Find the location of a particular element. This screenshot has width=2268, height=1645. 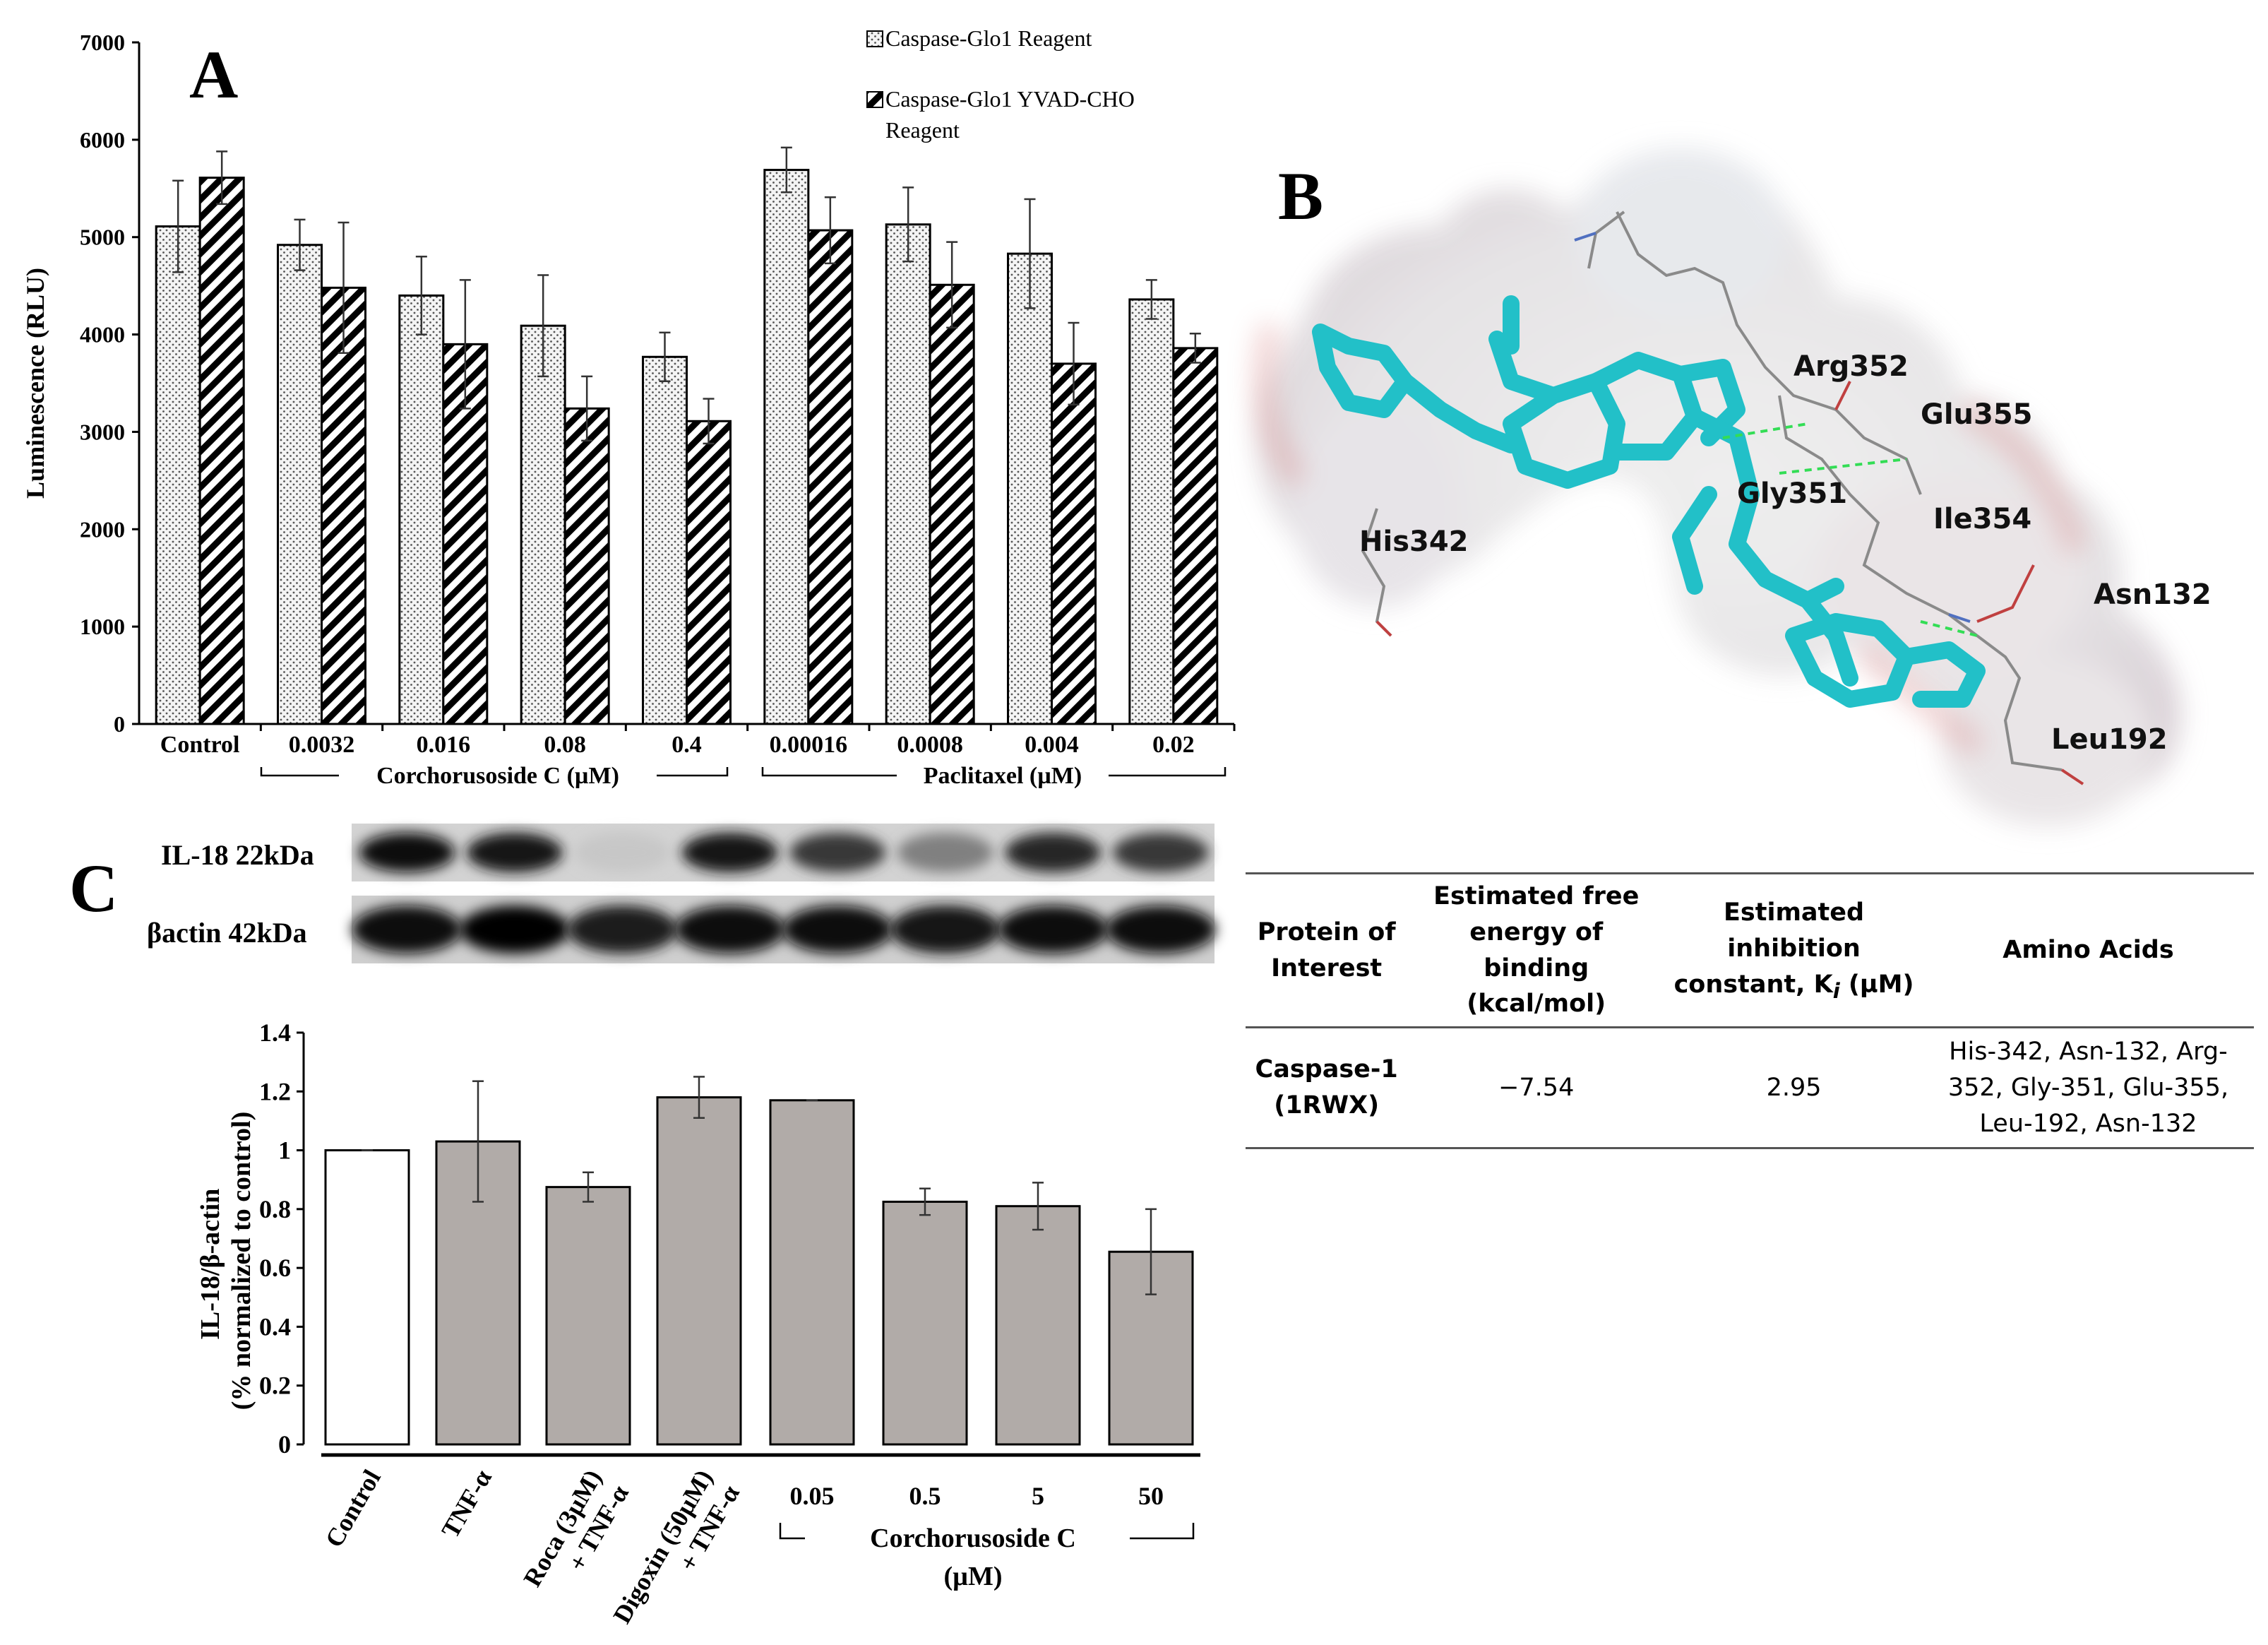

chart-a-ytick-label: 3000 is located at coordinates (103, 431).